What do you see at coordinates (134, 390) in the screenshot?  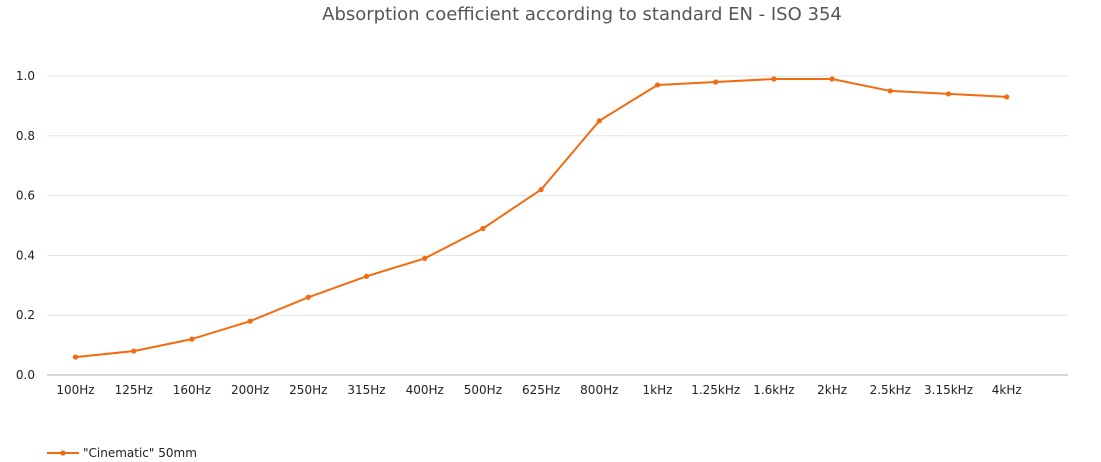 I see `x-tick-label: 125Hz` at bounding box center [134, 390].